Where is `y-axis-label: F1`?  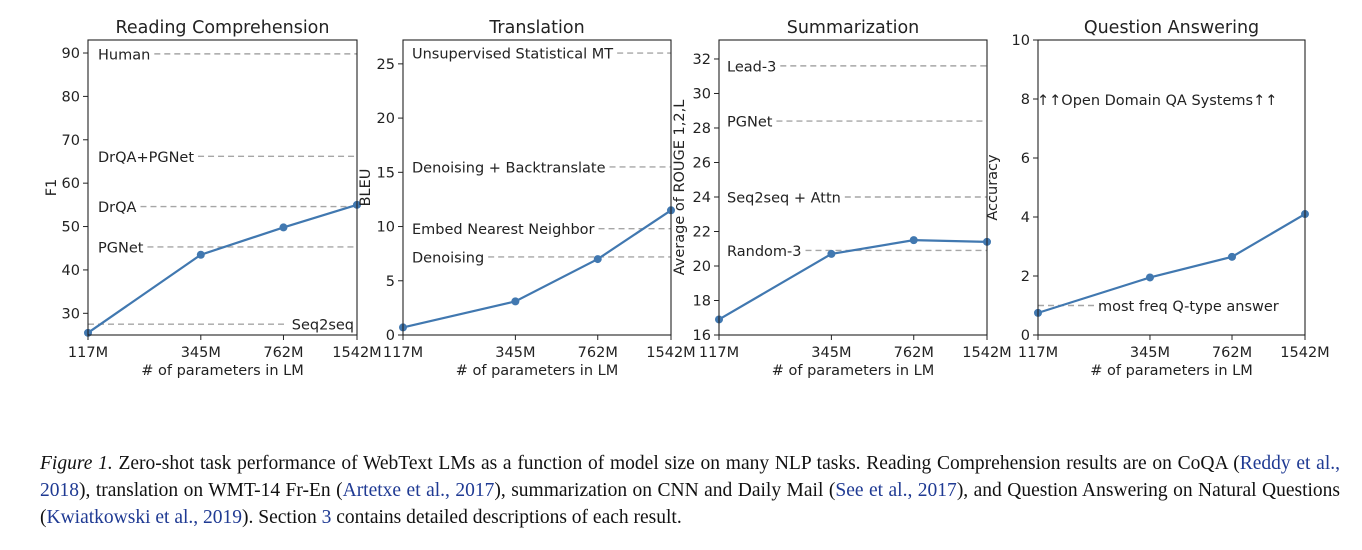 y-axis-label: F1 is located at coordinates (52, 188).